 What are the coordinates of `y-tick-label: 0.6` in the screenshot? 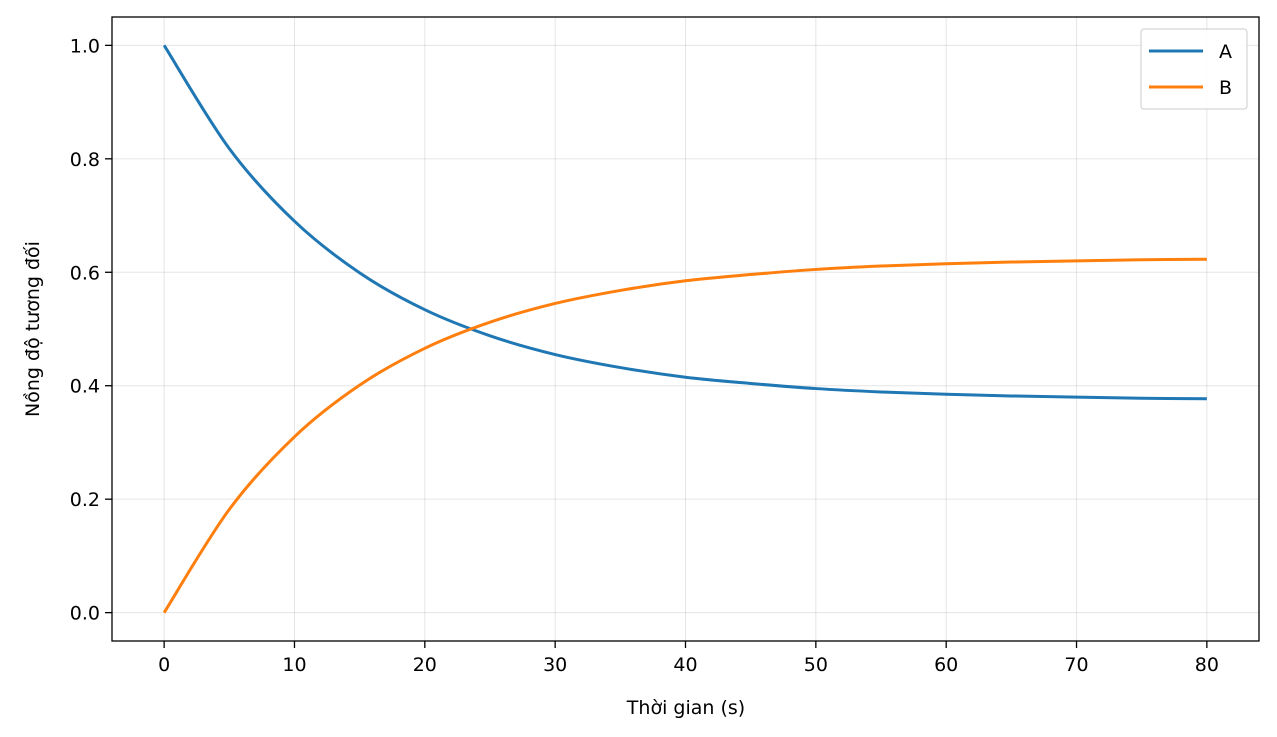 It's located at (85, 273).